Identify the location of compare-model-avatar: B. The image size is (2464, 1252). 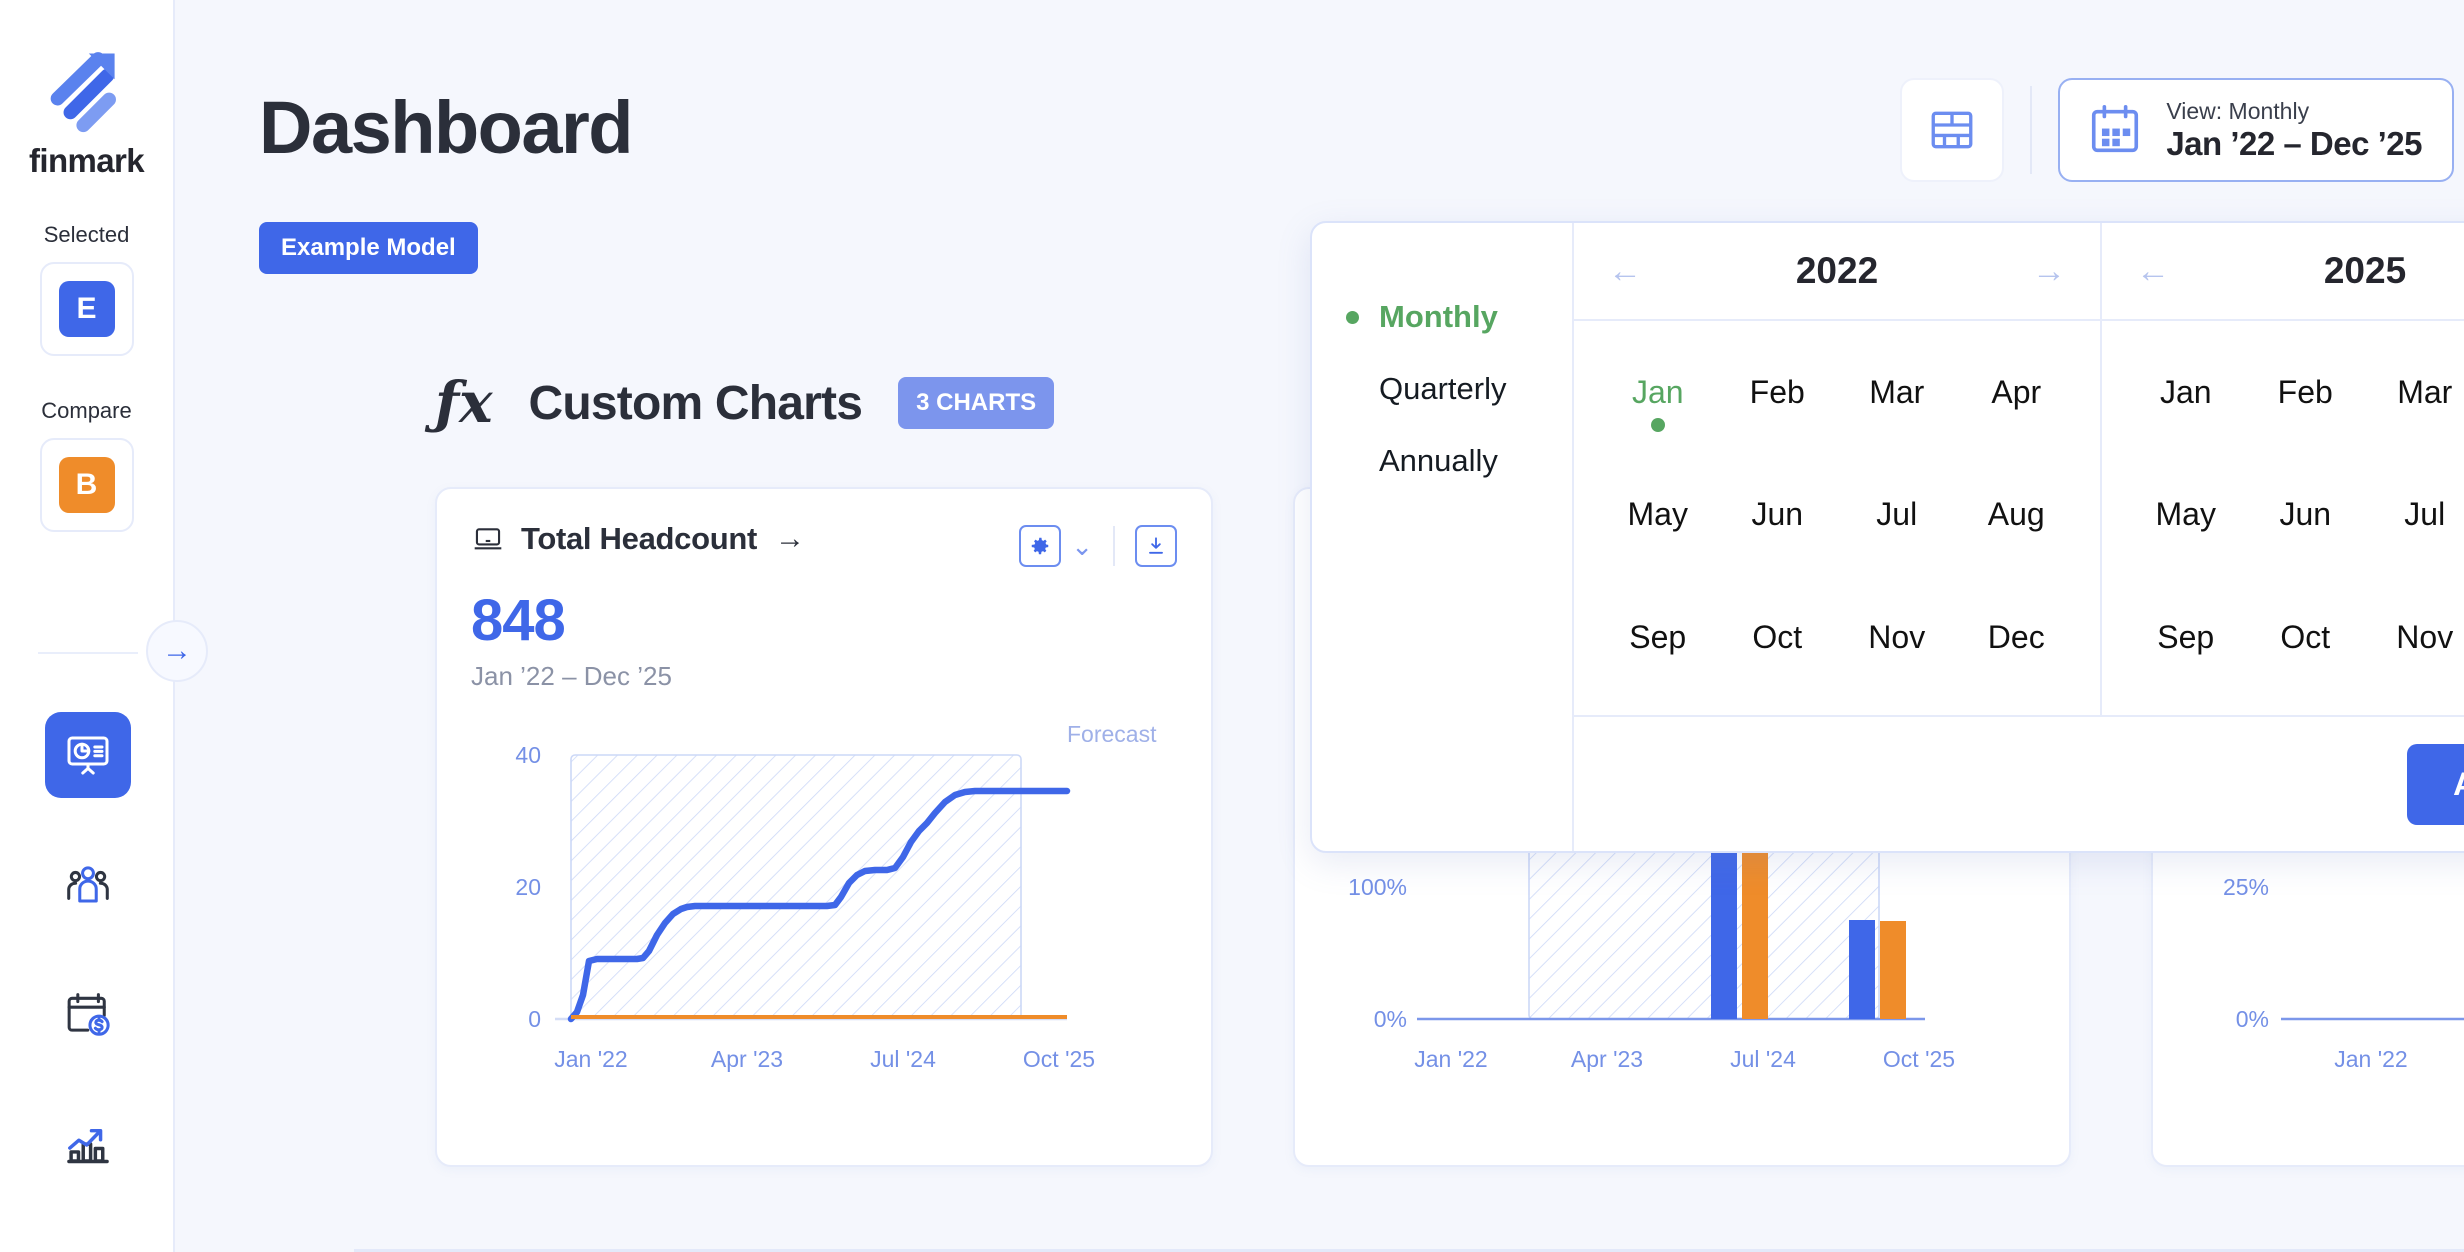
(86, 485).